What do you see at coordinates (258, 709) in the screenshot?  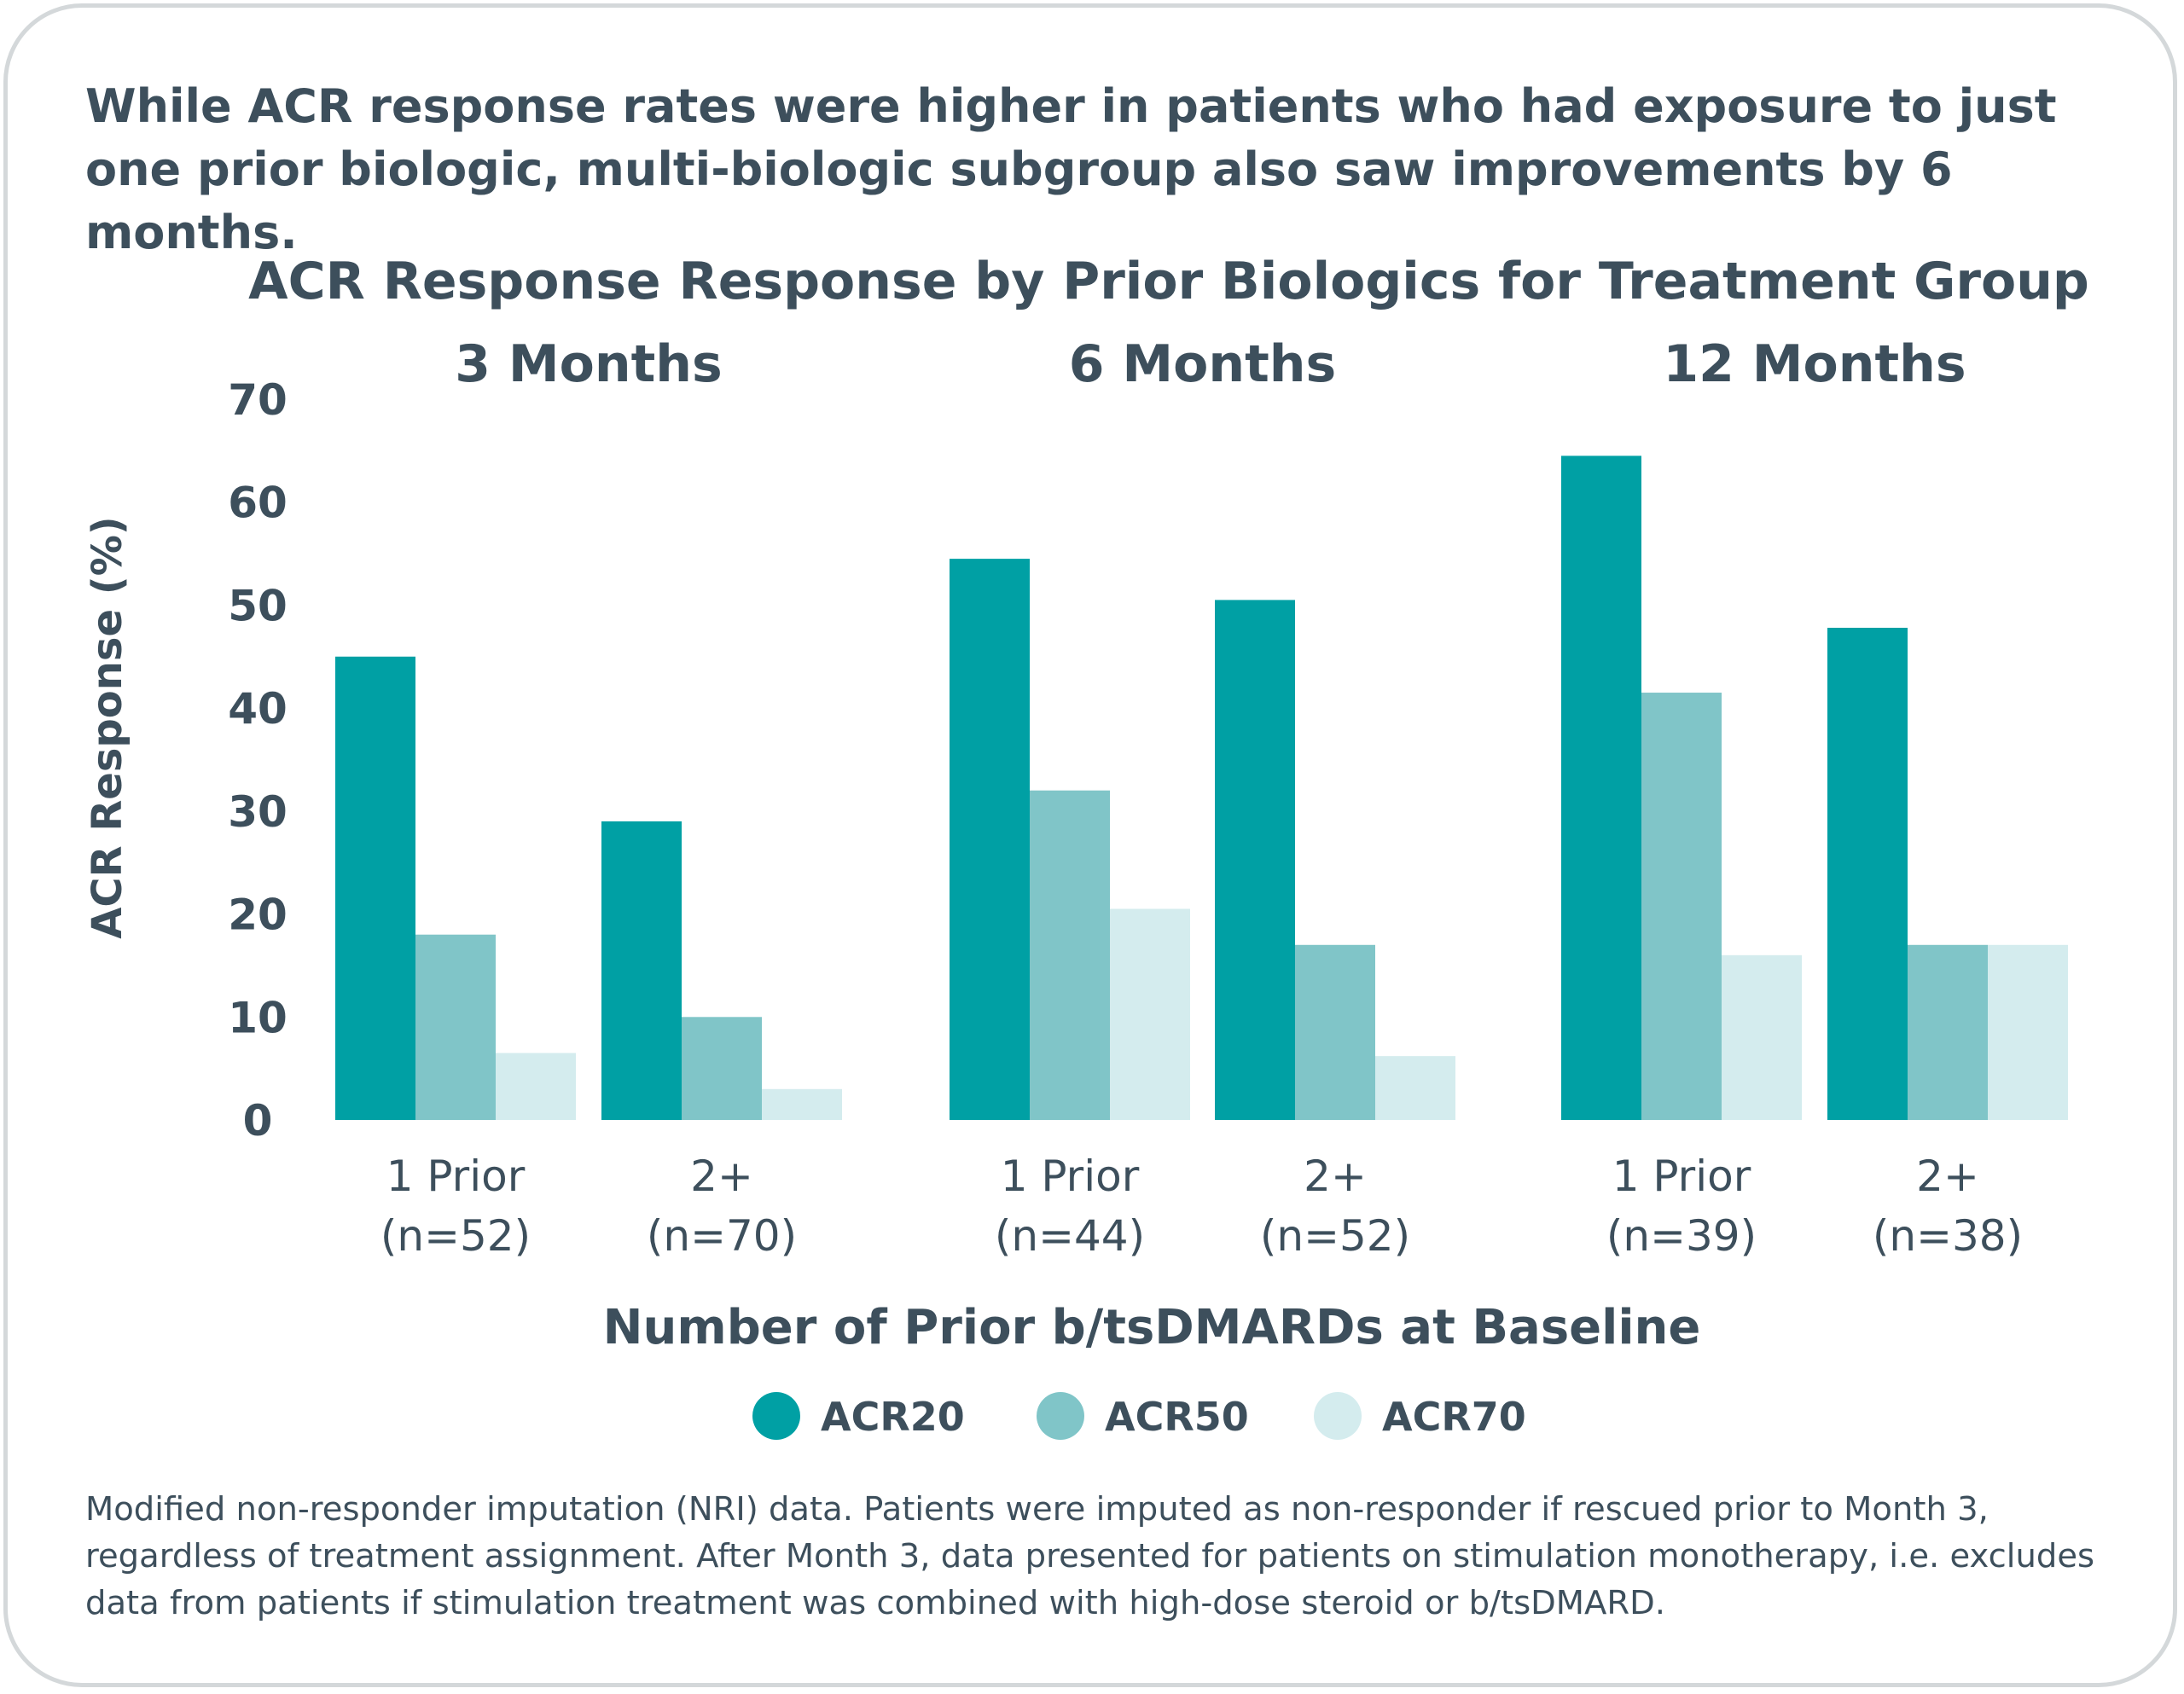 I see `y-tick-label: 40` at bounding box center [258, 709].